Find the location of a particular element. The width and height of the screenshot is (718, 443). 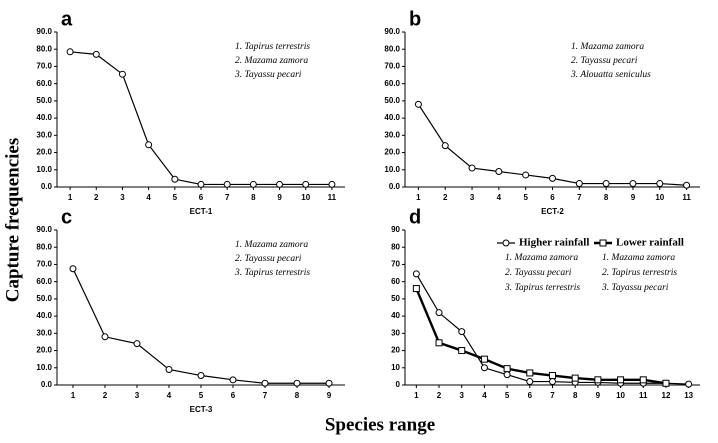

annotation: 1. Tapirus terrestris is located at coordinates (272, 47).